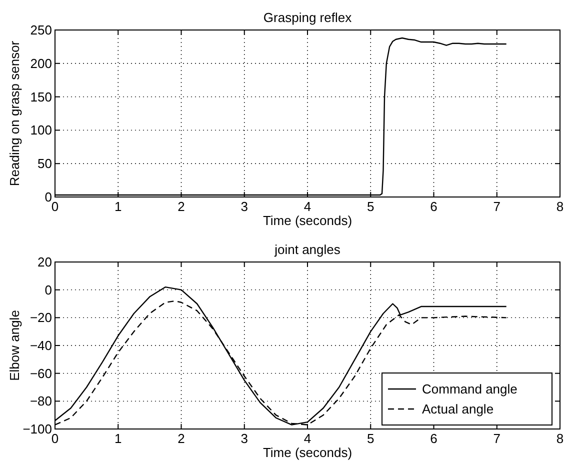  Describe the element at coordinates (45, 262) in the screenshot. I see `y-tick-label: 20` at that location.